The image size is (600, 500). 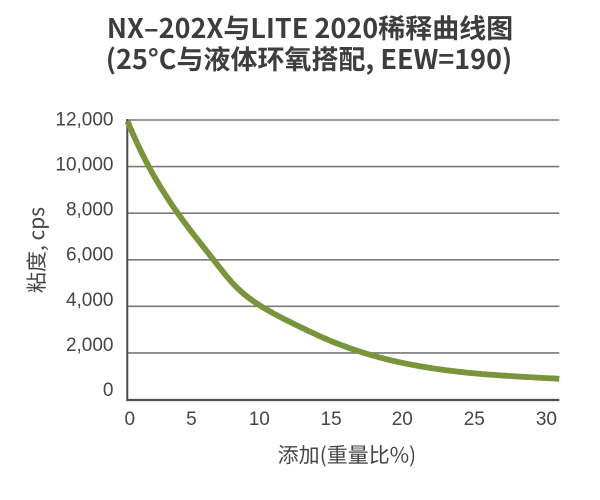 I want to click on svg-text: 8,000, so click(x=90, y=210).